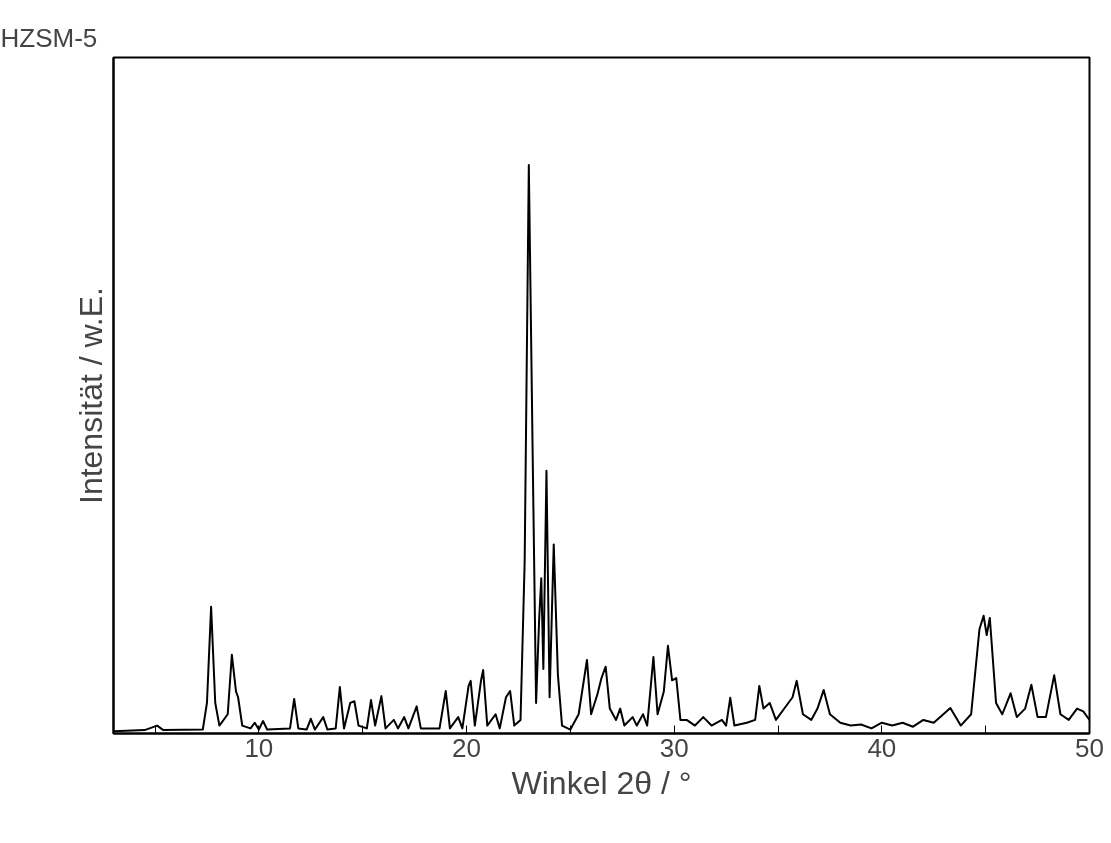 The width and height of the screenshot is (1111, 843). I want to click on x-tick-label: 30, so click(674, 747).